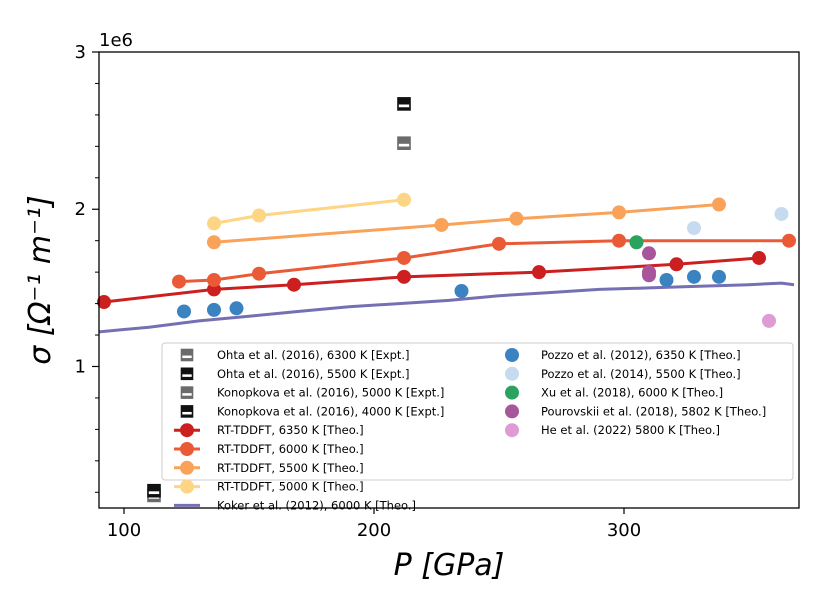 Image resolution: width=830 pixels, height=611 pixels. Describe the element at coordinates (512, 430) in the screenshot. I see `legend-item-14-marker` at that location.